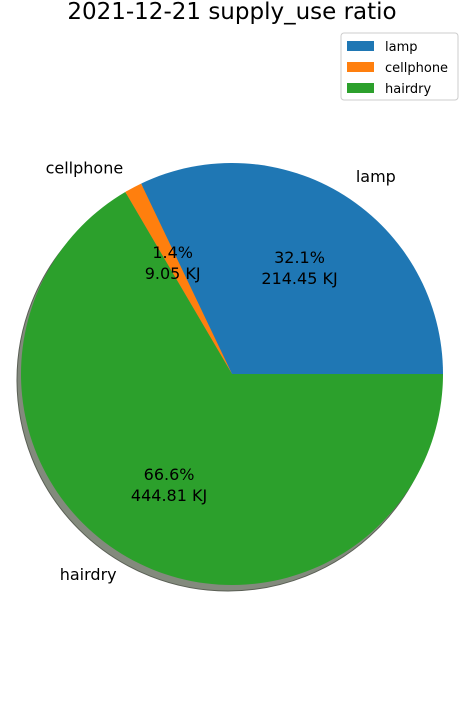 This screenshot has width=465, height=720. I want to click on legend-entry-lamp: lamp, so click(382, 47).